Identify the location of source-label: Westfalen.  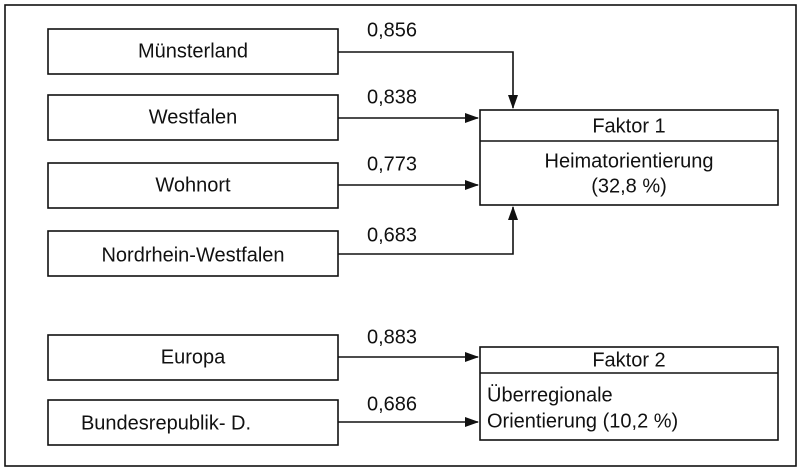
(193, 117).